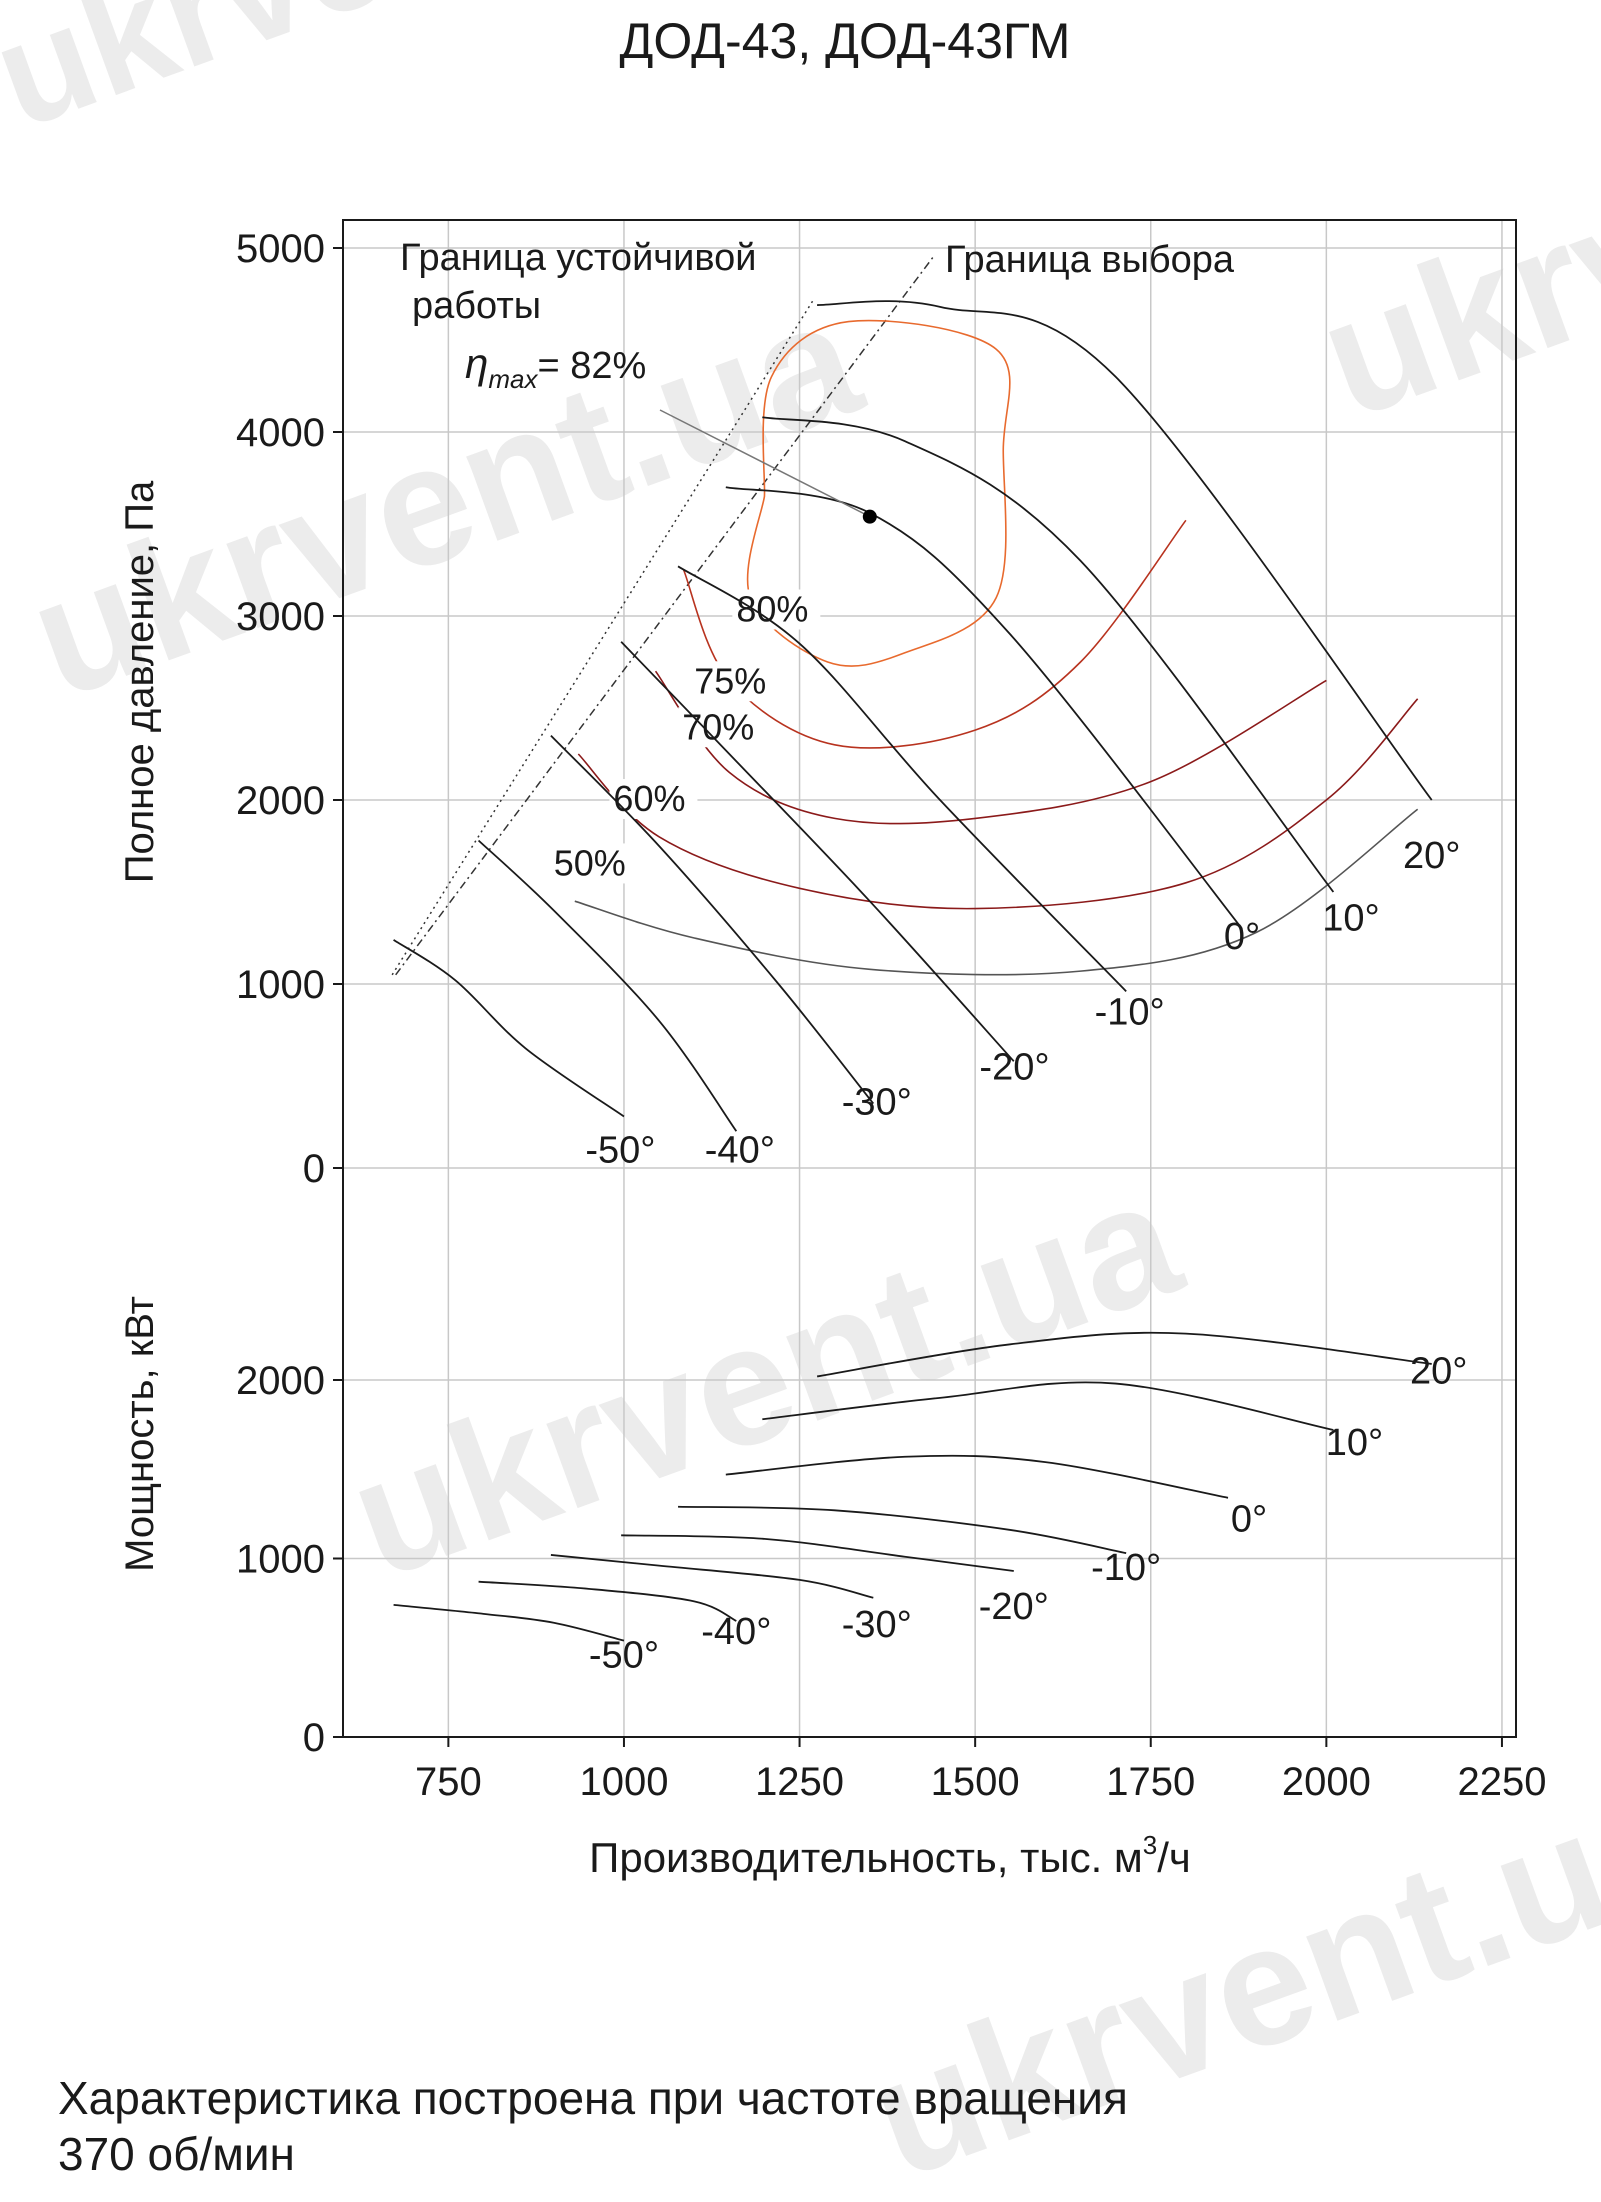  Describe the element at coordinates (1501, 1782) in the screenshot. I see `x-tick-label: 2250` at that location.